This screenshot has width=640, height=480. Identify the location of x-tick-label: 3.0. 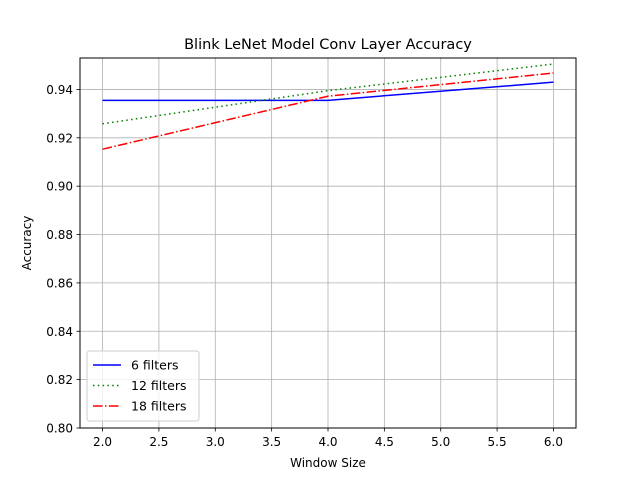
(215, 442).